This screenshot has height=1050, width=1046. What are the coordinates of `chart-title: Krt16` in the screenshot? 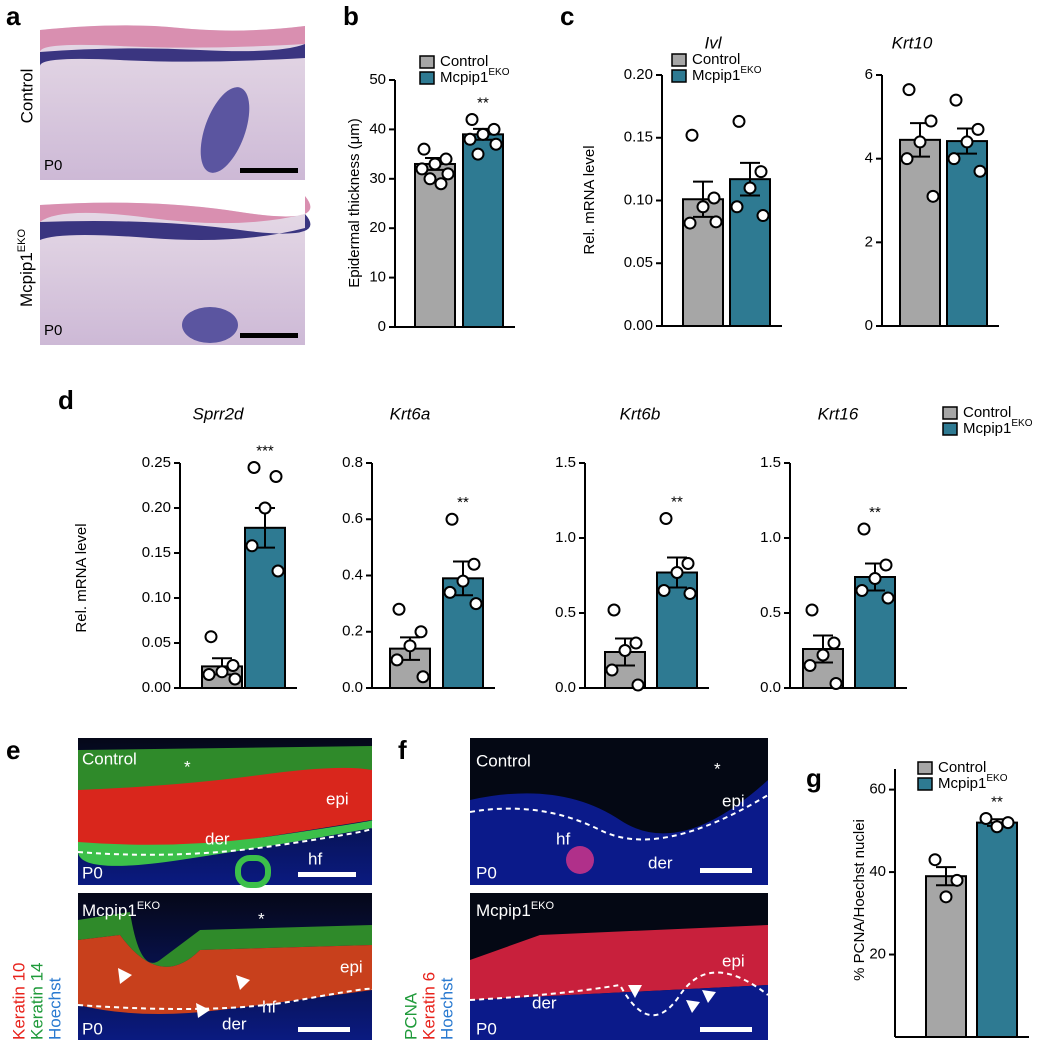 It's located at (838, 413).